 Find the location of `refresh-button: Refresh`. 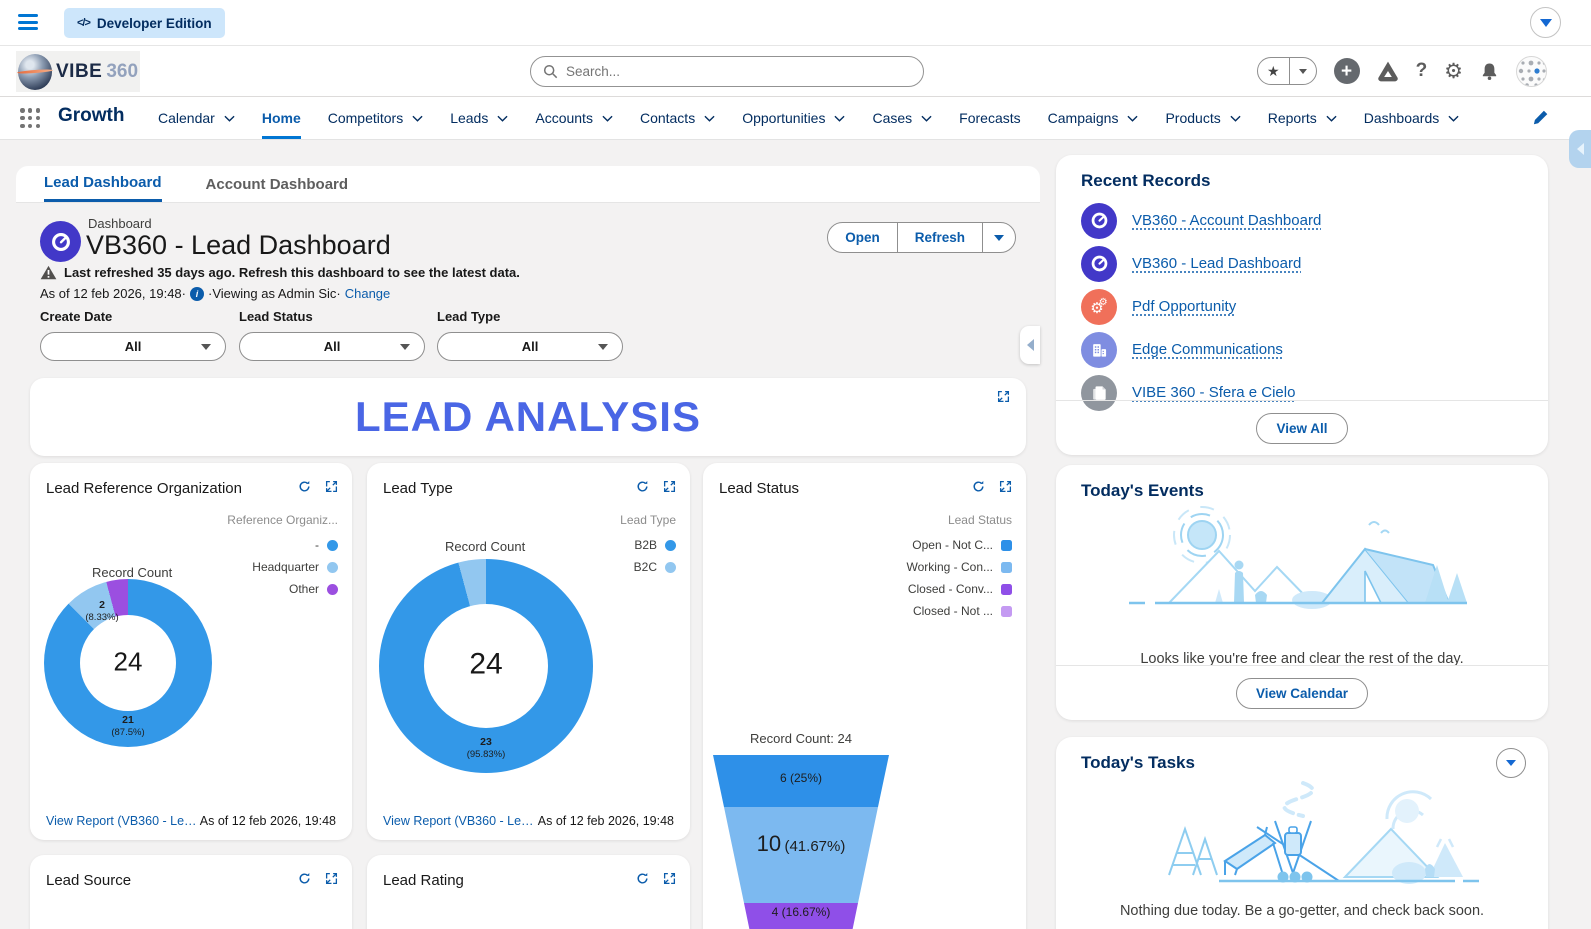

refresh-button: Refresh is located at coordinates (939, 237).